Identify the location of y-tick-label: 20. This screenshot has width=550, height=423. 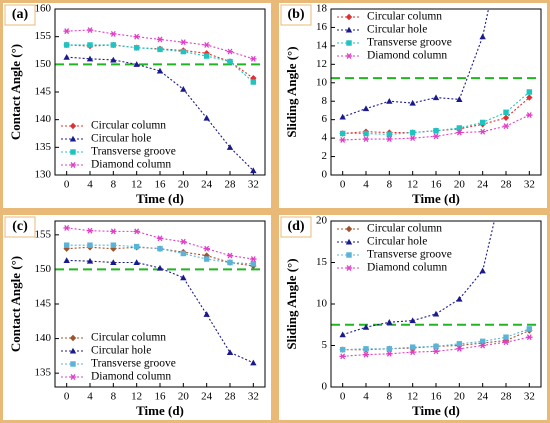
(322, 221).